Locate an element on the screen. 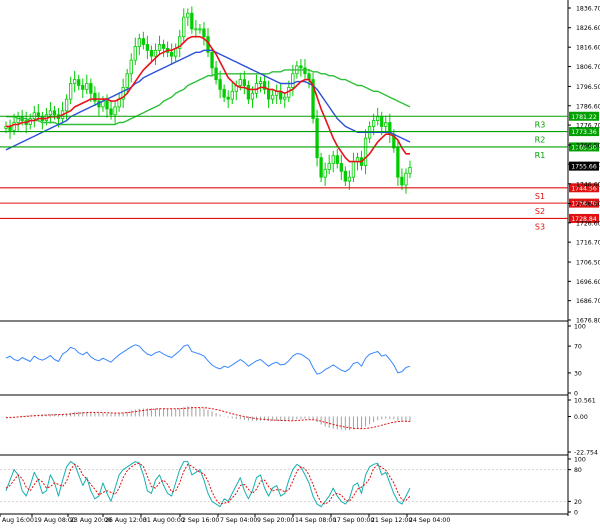 The height and width of the screenshot is (529, 600). time-tick-label: 9 Sep 20:00 is located at coordinates (275, 520).